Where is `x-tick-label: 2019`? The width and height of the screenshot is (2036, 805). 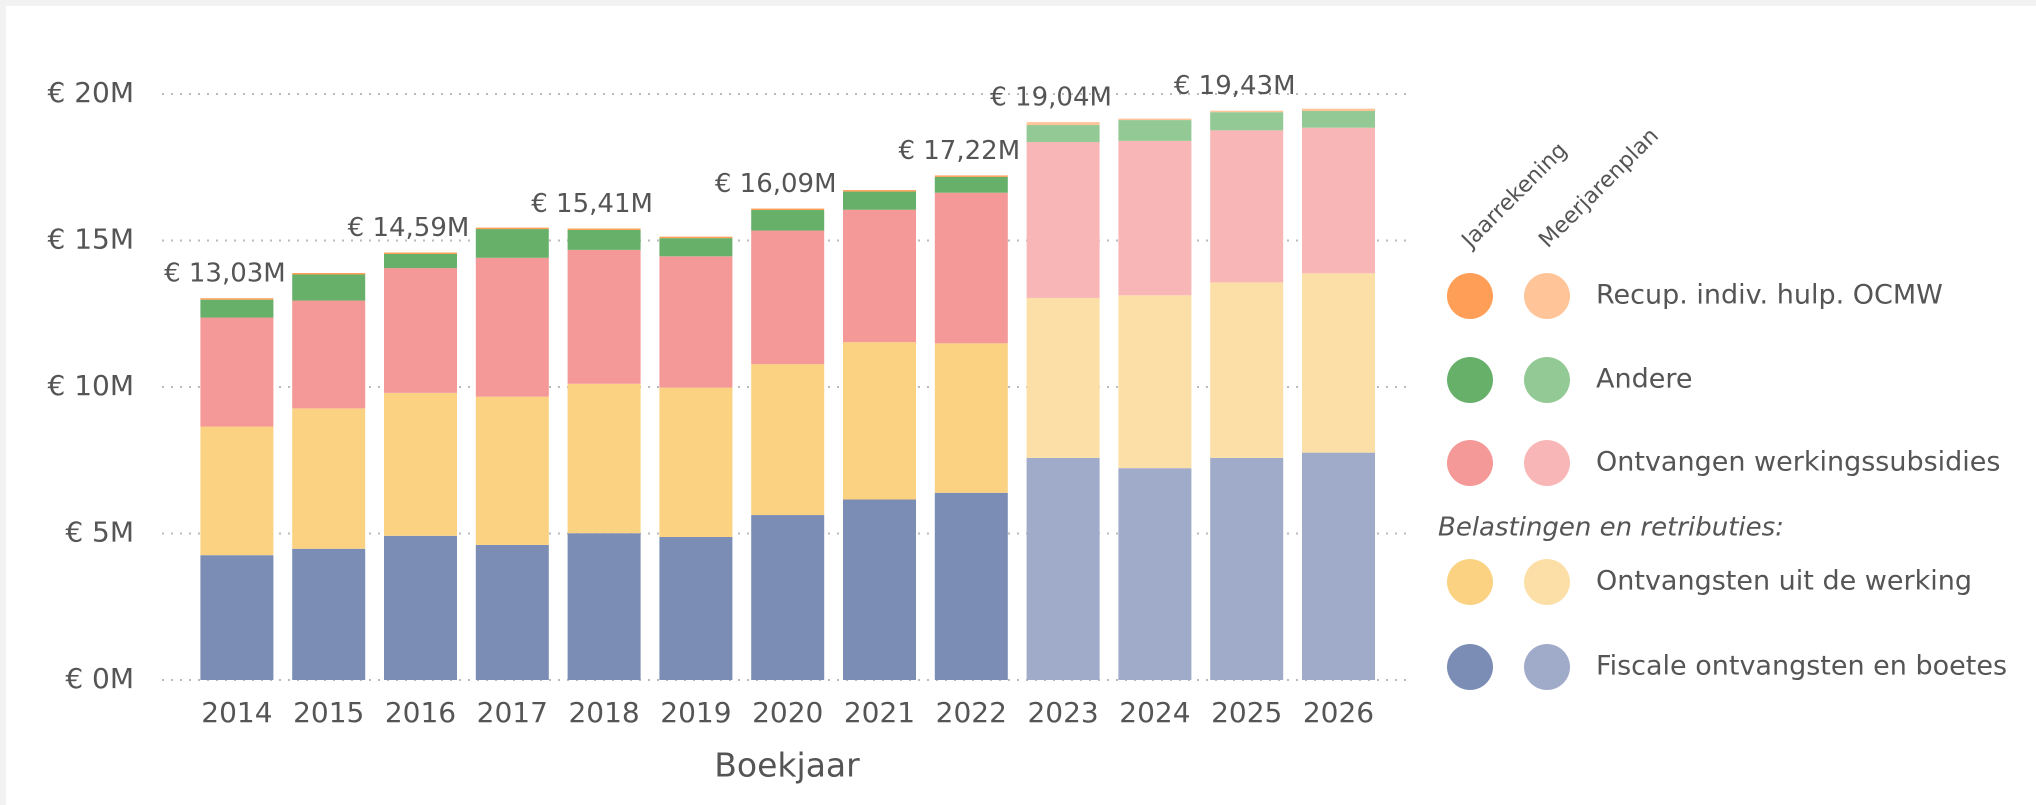 x-tick-label: 2019 is located at coordinates (695, 712).